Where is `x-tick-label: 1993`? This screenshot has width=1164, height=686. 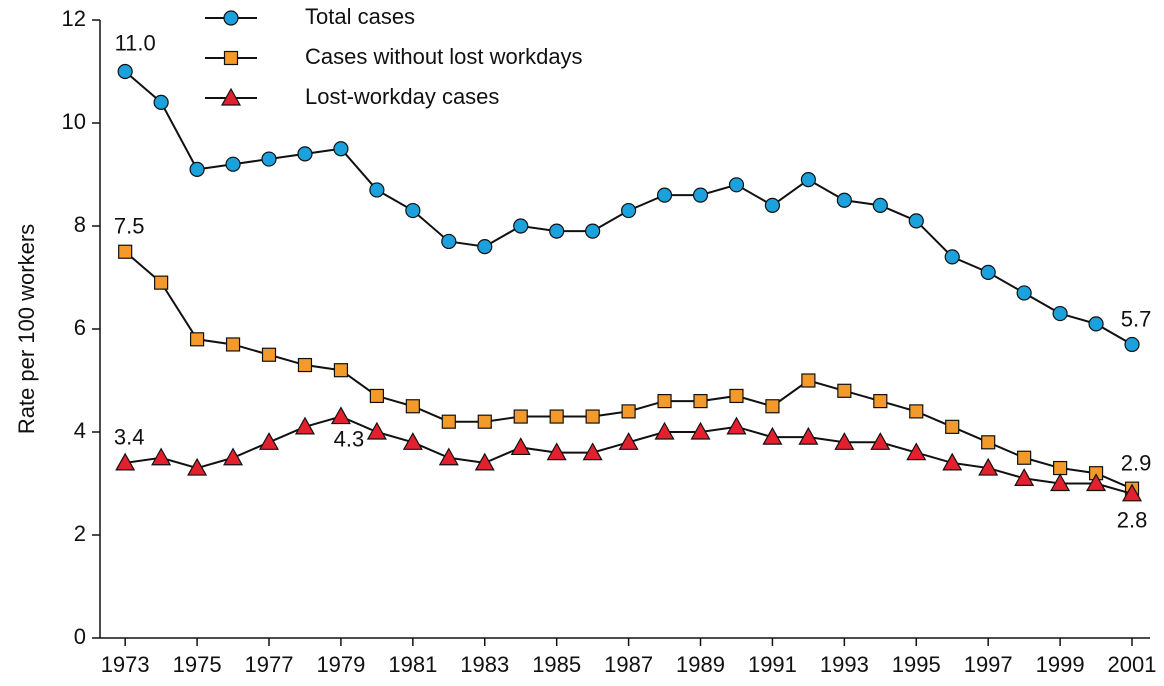 x-tick-label: 1993 is located at coordinates (844, 664).